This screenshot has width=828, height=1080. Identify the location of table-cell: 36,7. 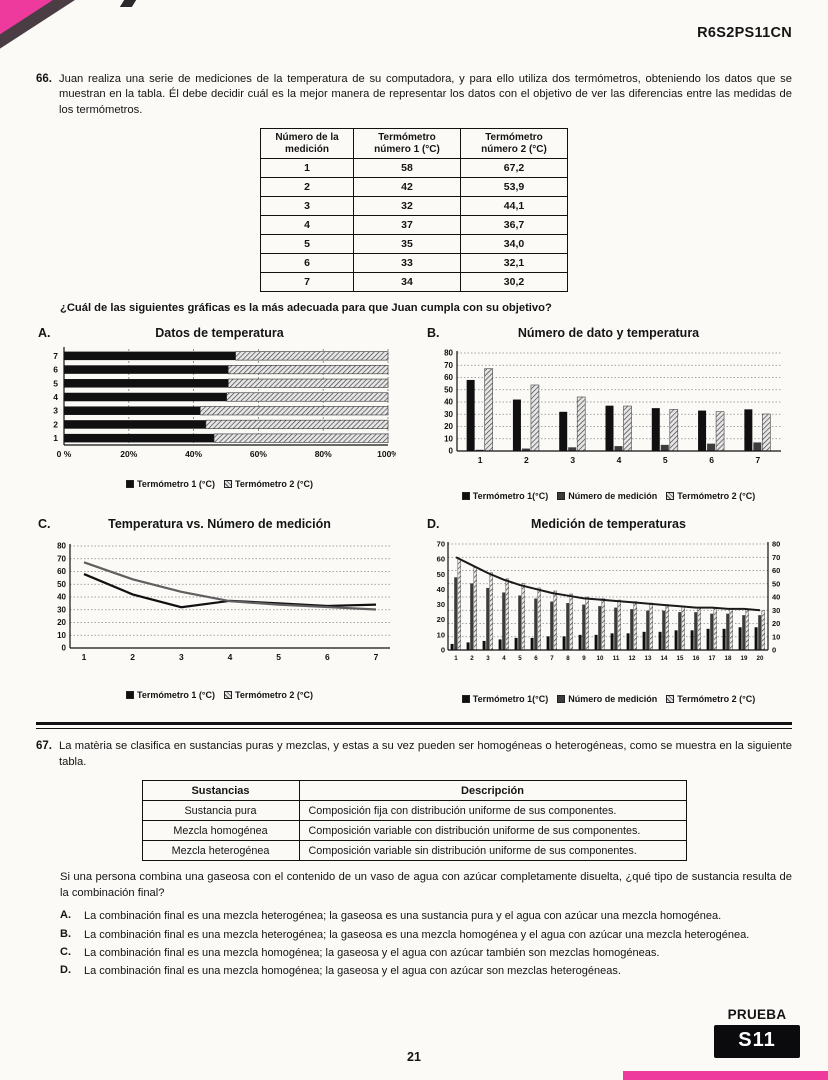
(514, 225).